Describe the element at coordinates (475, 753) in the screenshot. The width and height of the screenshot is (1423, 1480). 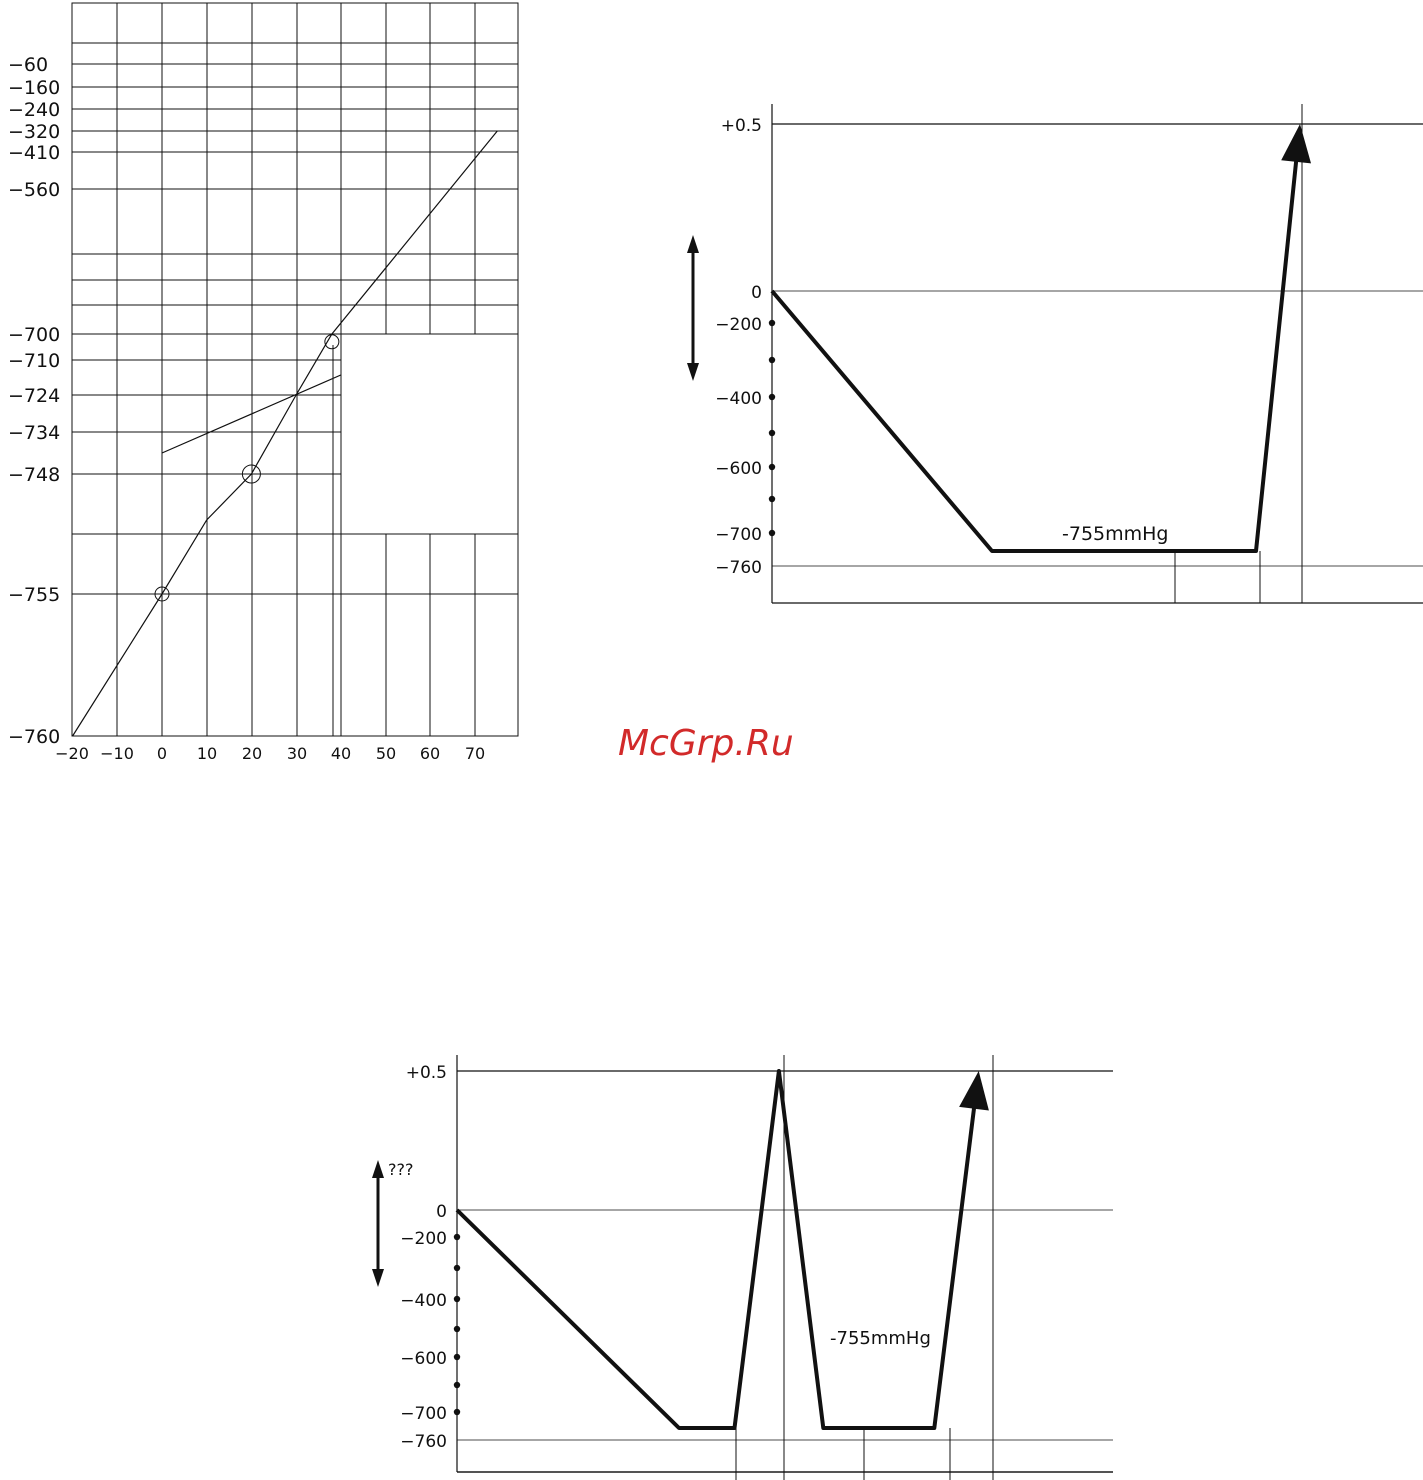
I see `chart-1-x-tick-label: 70` at that location.